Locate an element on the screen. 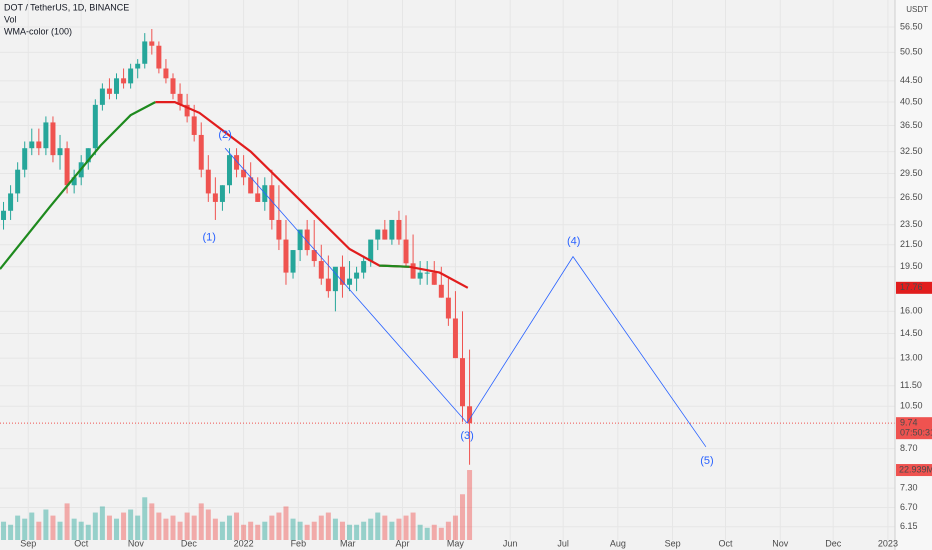 The image size is (932, 550). wave-label: (5) is located at coordinates (706, 461).